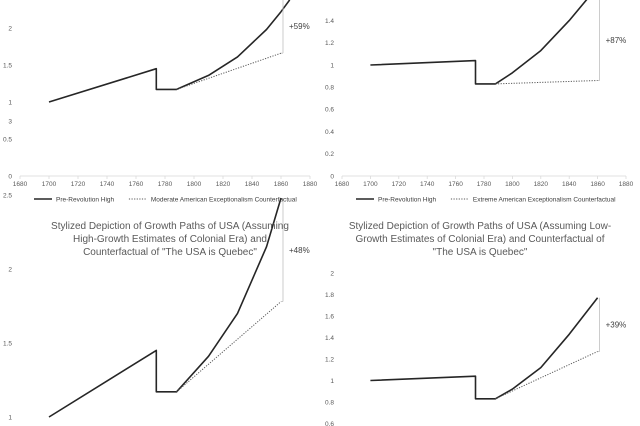  Describe the element at coordinates (329, 316) in the screenshot. I see `chart-4-y-tick-label: 1.6` at that location.